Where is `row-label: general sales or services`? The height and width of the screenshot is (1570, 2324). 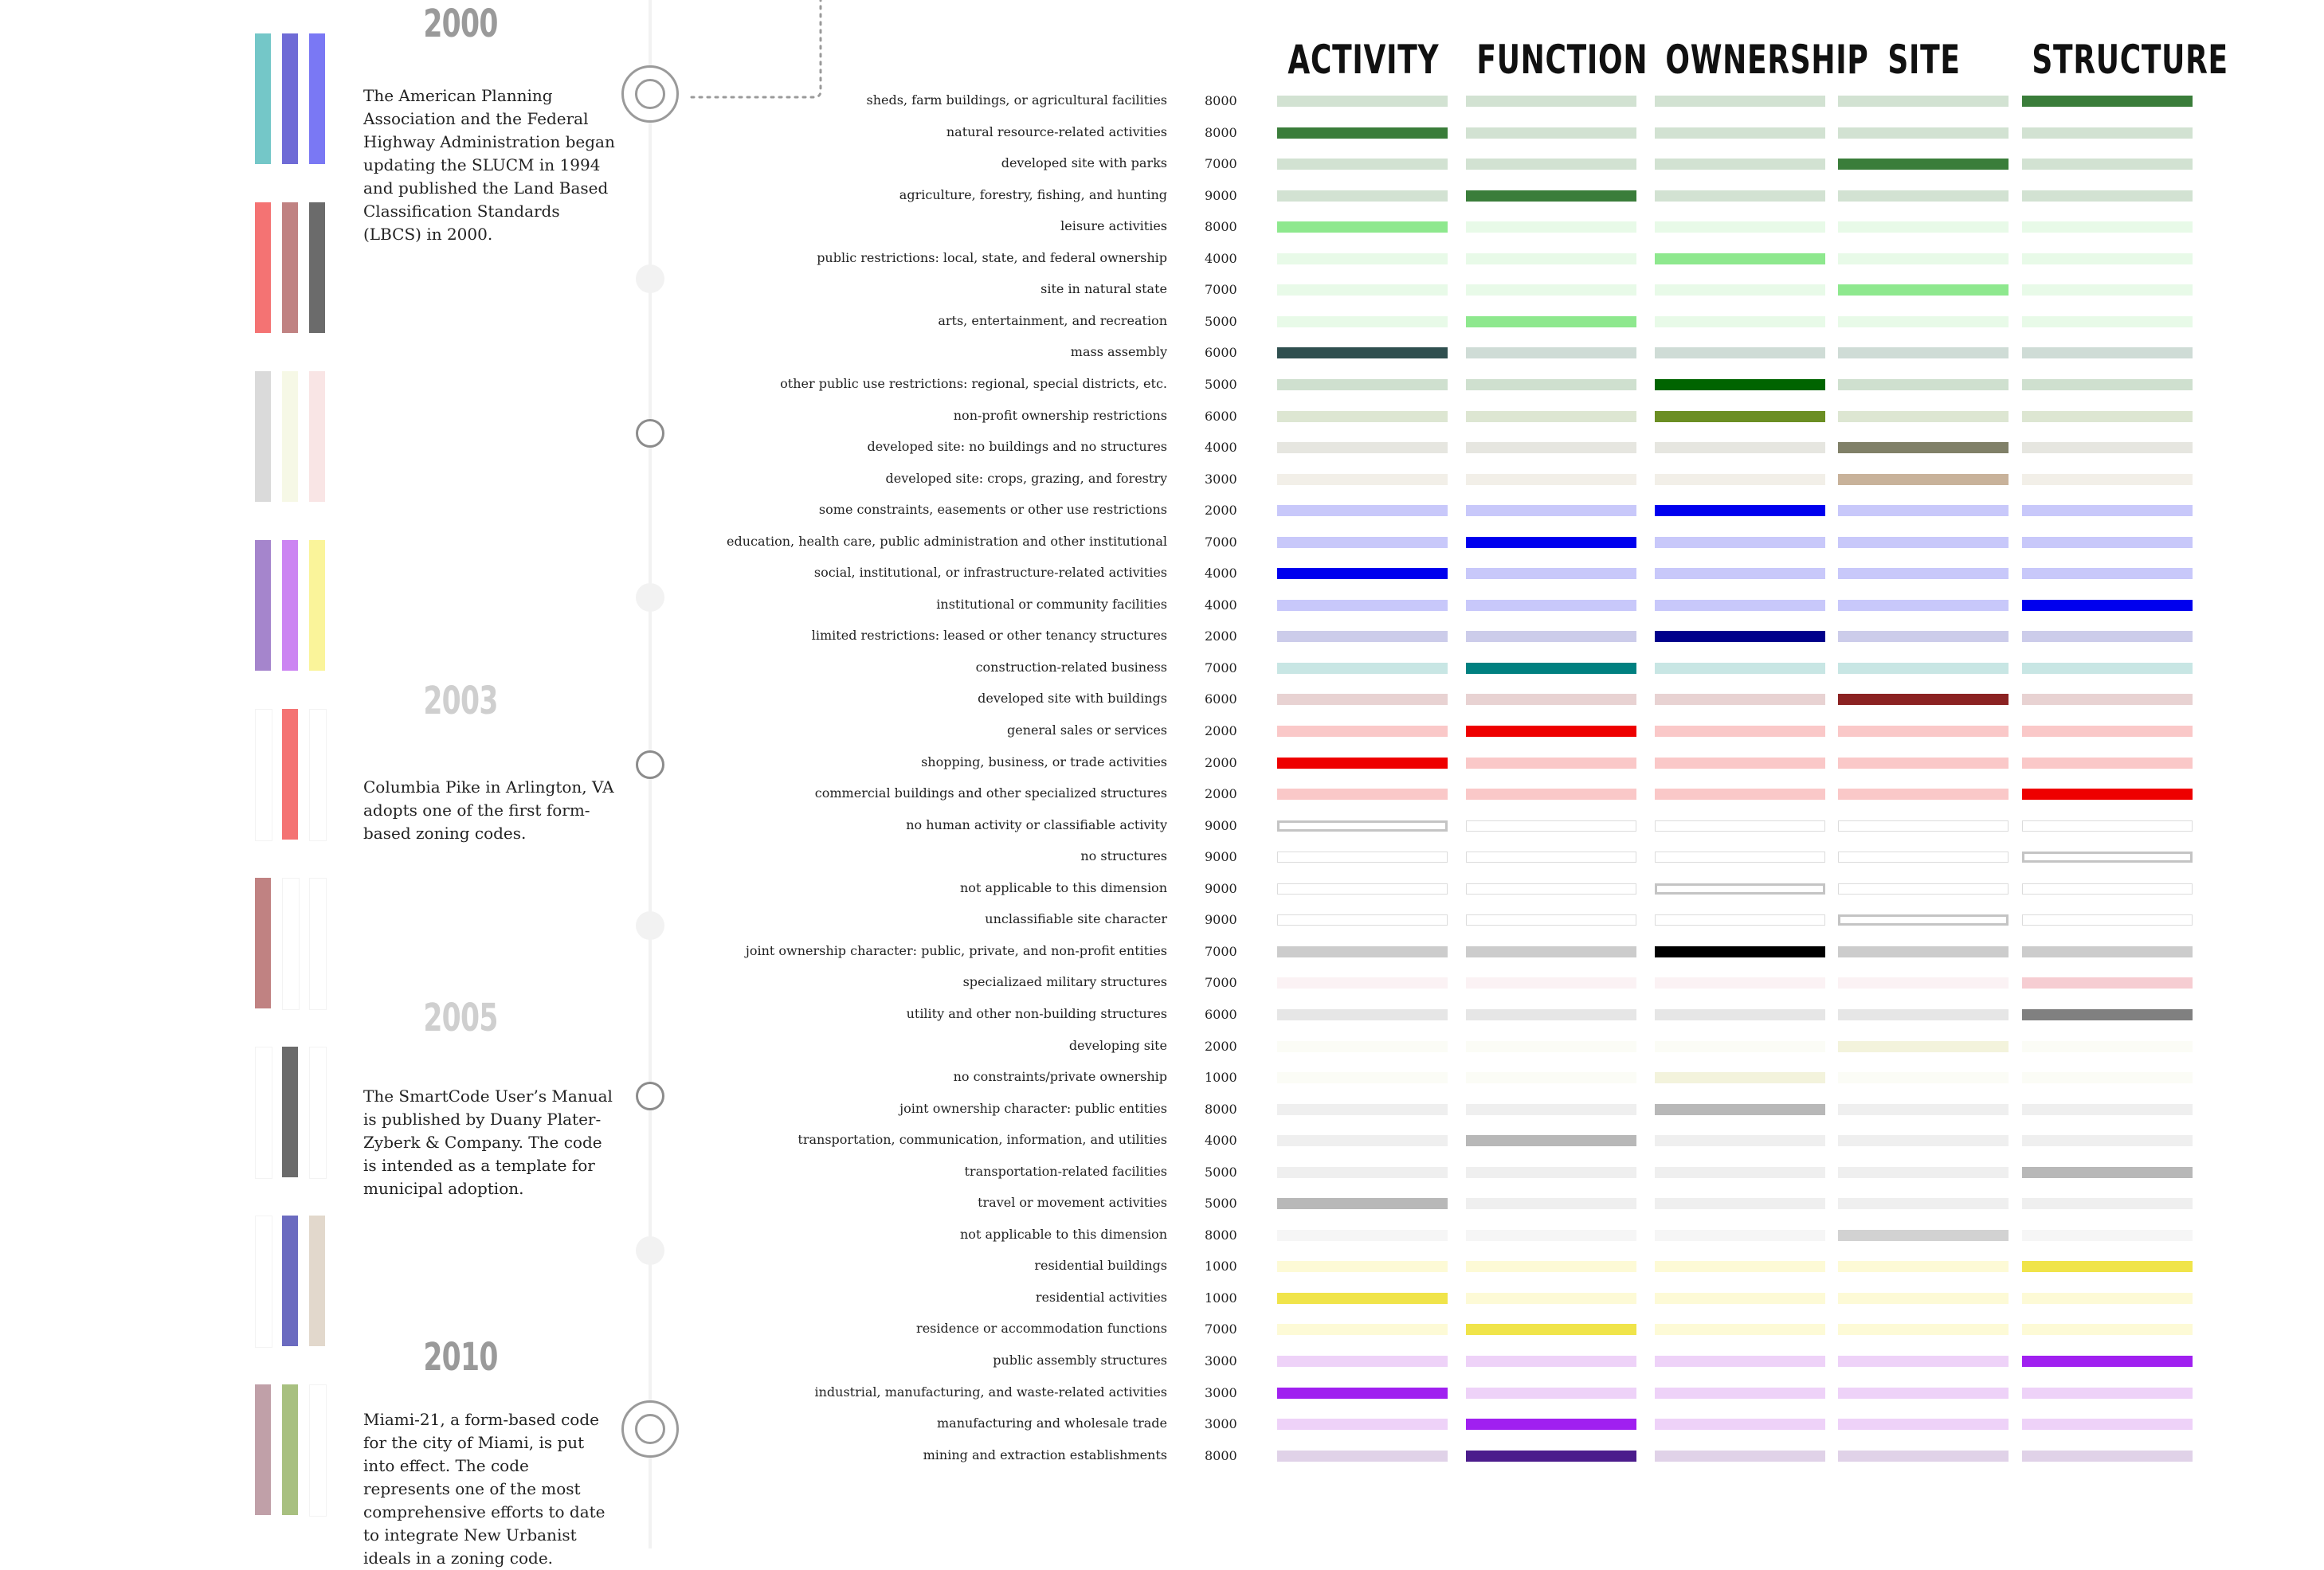 row-label: general sales or services is located at coordinates (1087, 730).